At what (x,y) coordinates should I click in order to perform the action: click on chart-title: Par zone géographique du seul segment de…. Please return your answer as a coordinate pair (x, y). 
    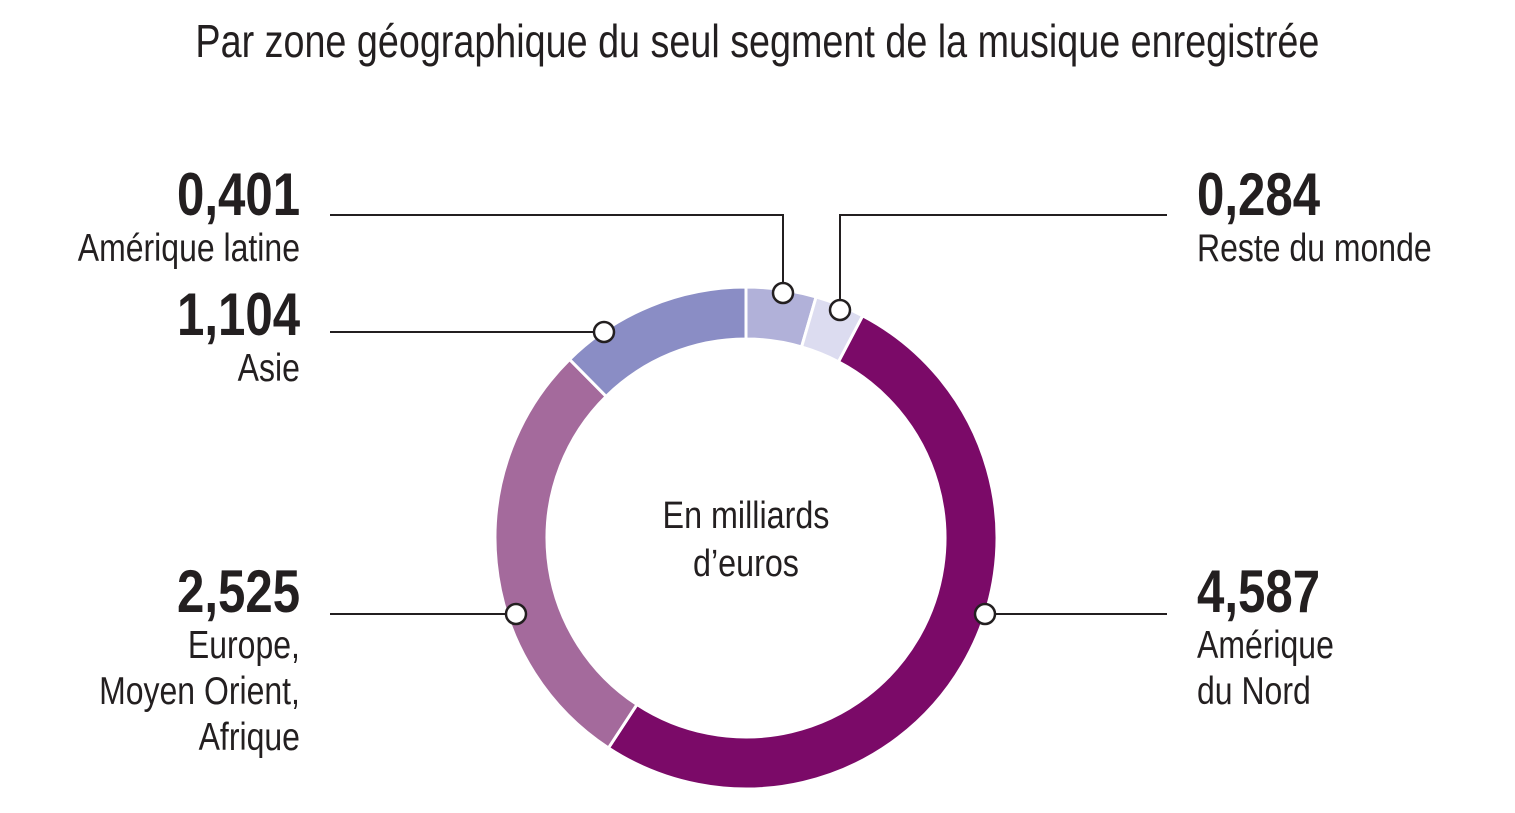
    Looking at the image, I should click on (757, 41).